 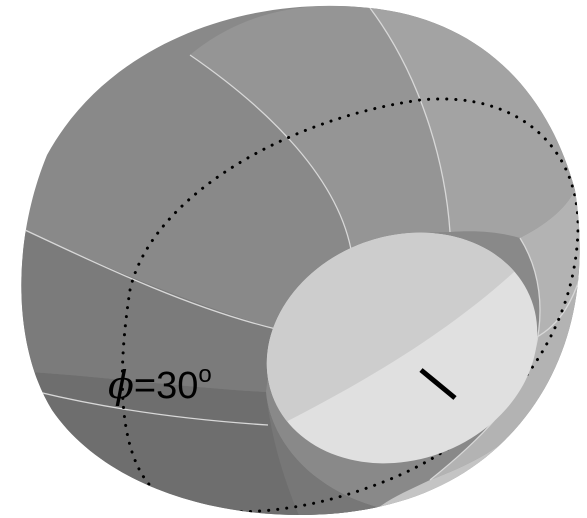 What do you see at coordinates (437, 477) in the screenshot?
I see `shell-face-lower-right` at bounding box center [437, 477].